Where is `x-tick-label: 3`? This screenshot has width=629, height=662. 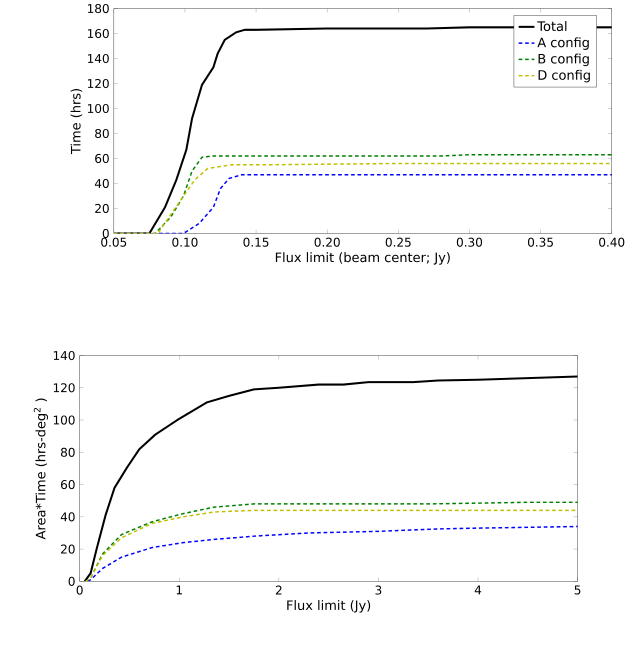
x-tick-label: 3 is located at coordinates (378, 590).